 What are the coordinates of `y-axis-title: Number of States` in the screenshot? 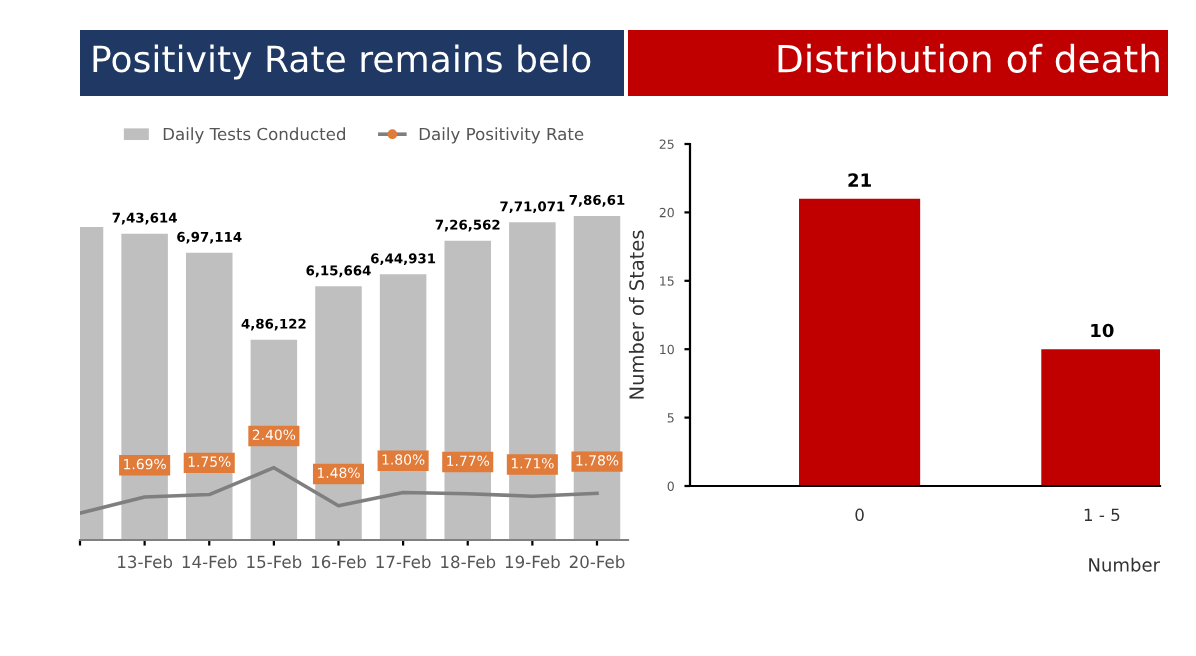 It's located at (636, 314).